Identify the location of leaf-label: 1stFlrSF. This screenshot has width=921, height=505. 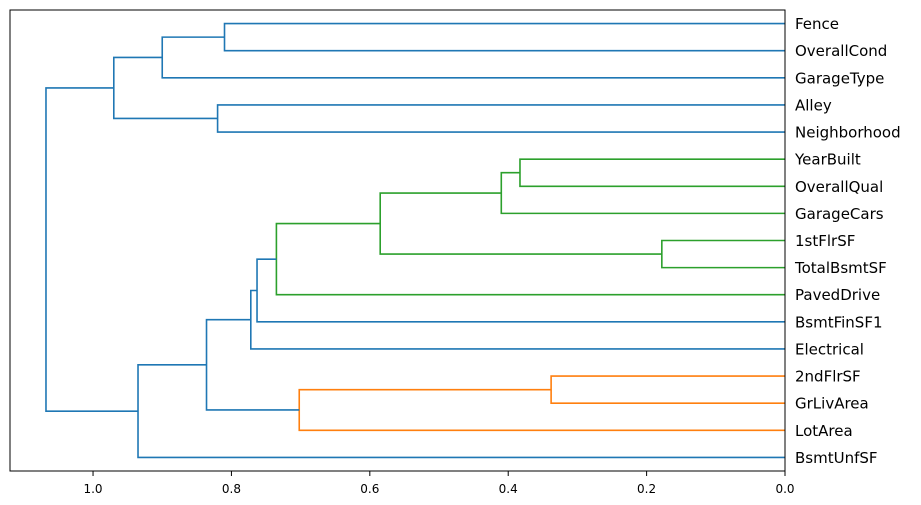
(825, 241).